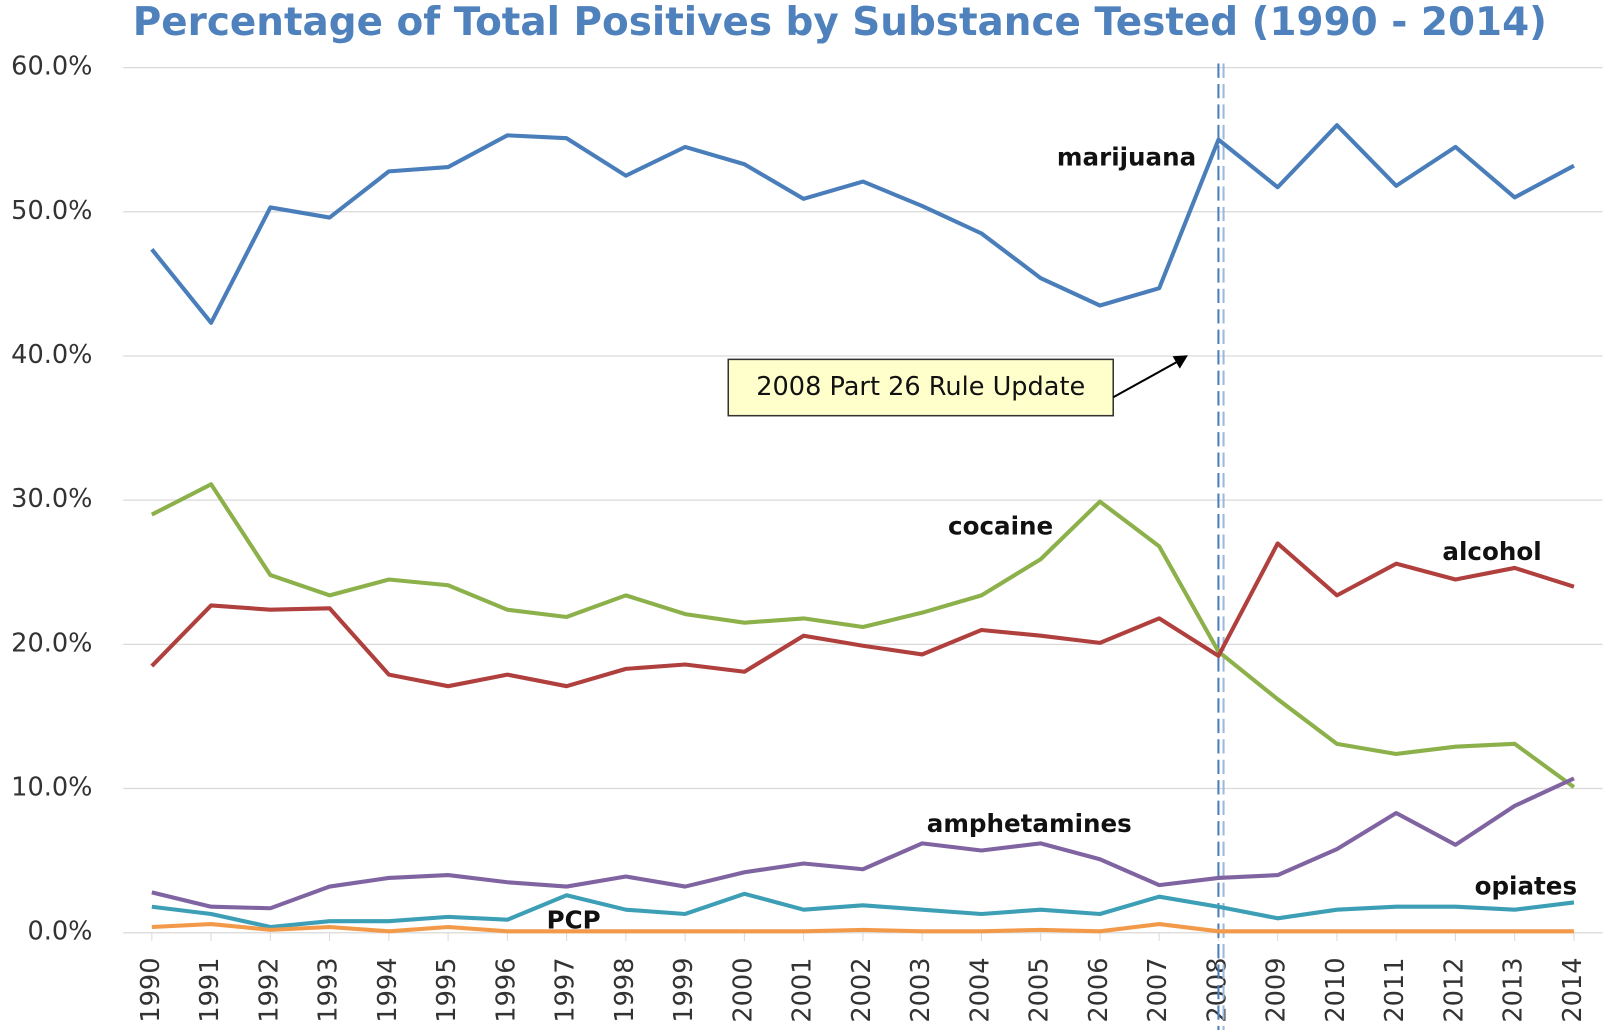  What do you see at coordinates (574, 919) in the screenshot?
I see `series-label: PCP` at bounding box center [574, 919].